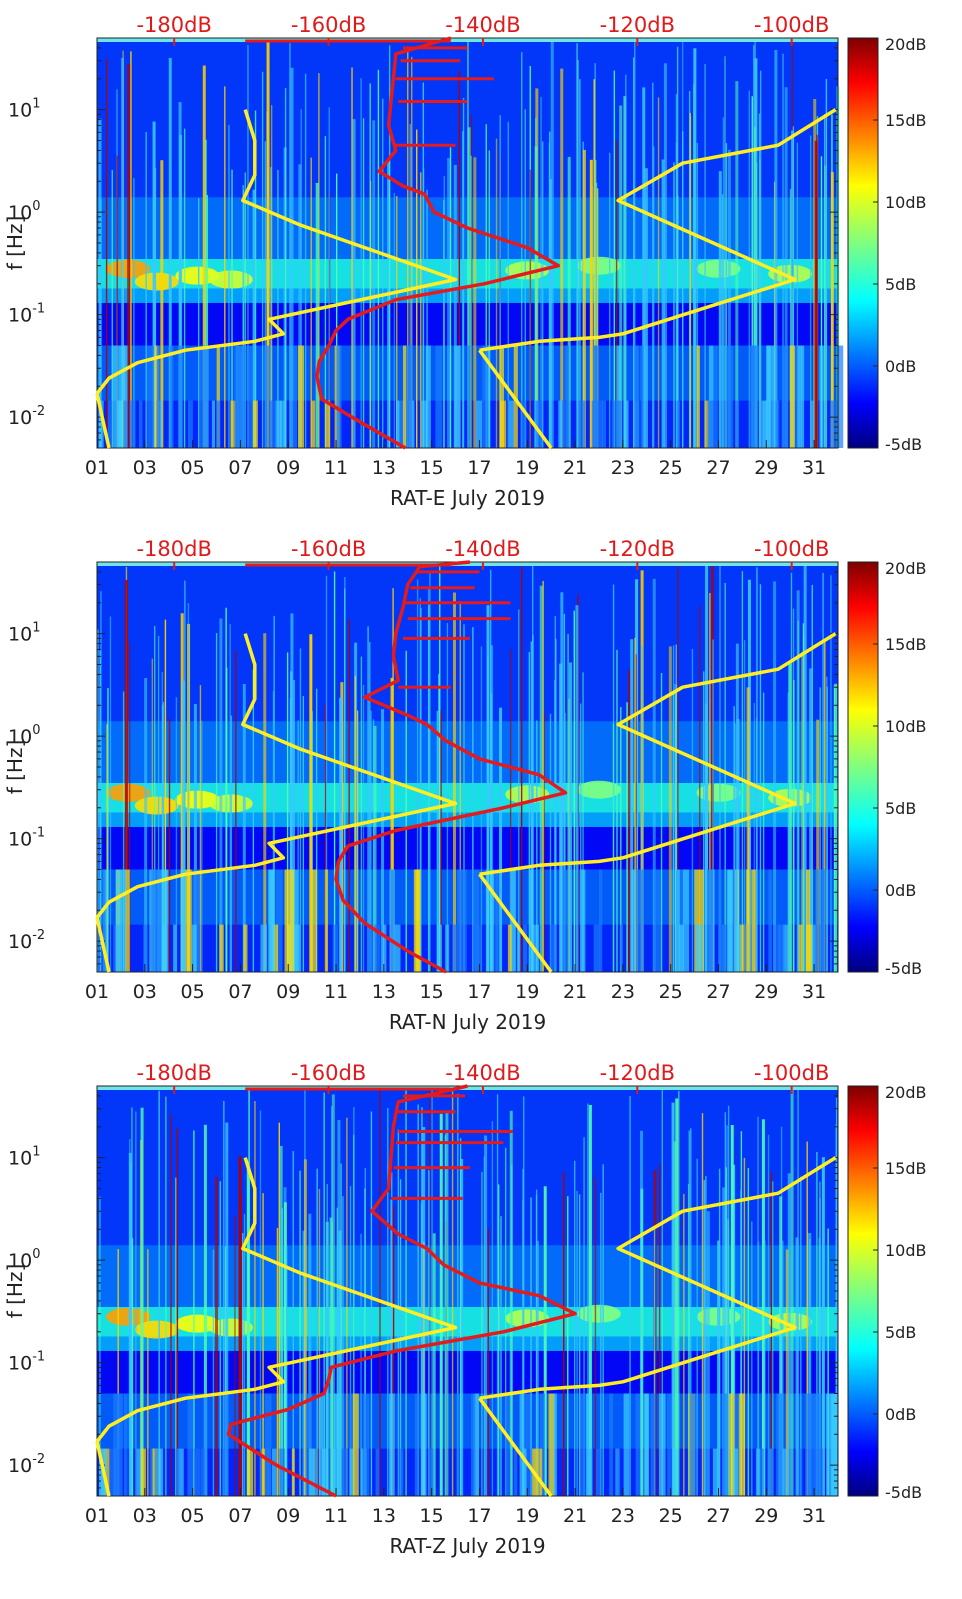  What do you see at coordinates (814, 1516) in the screenshot?
I see `x-tick-label: 31` at bounding box center [814, 1516].